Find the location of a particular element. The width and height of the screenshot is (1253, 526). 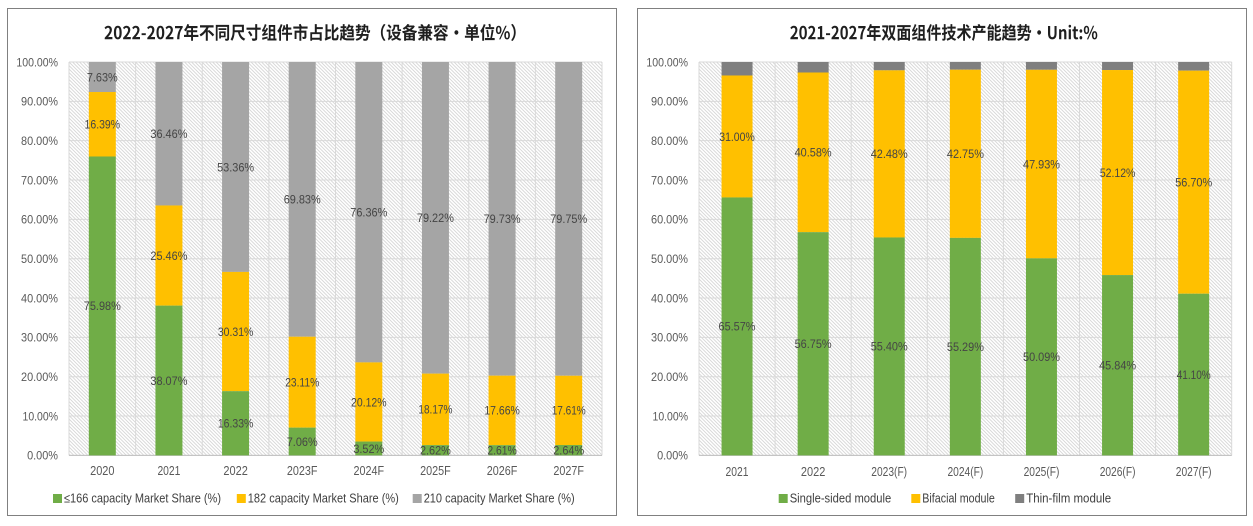

svg-text: 79.73% is located at coordinates (502, 219).